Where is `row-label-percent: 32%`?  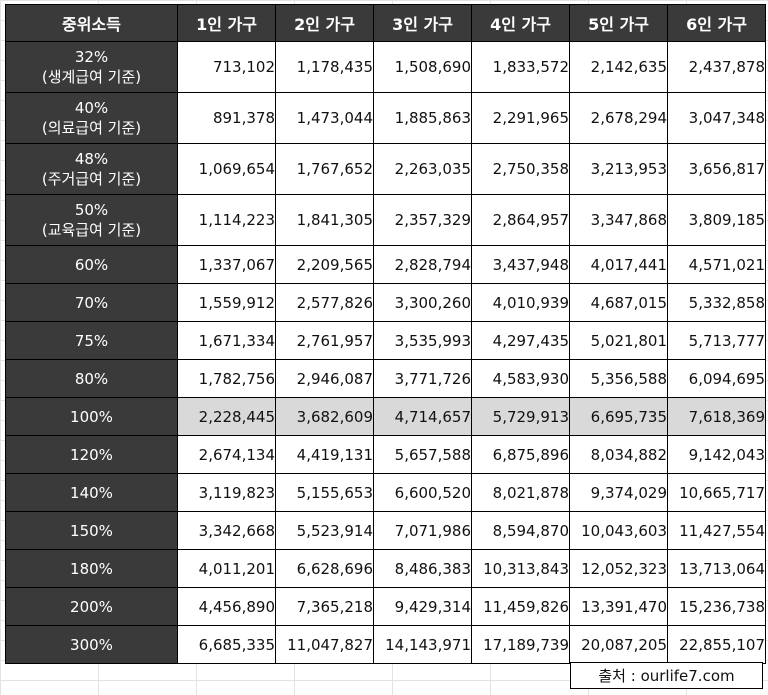
row-label-percent: 32% is located at coordinates (91, 57).